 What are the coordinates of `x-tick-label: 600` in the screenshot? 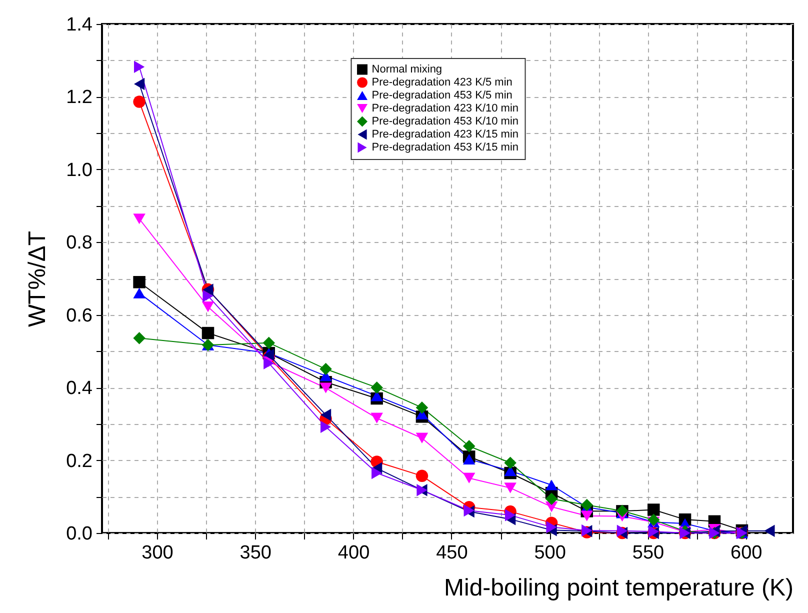 It's located at (746, 553).